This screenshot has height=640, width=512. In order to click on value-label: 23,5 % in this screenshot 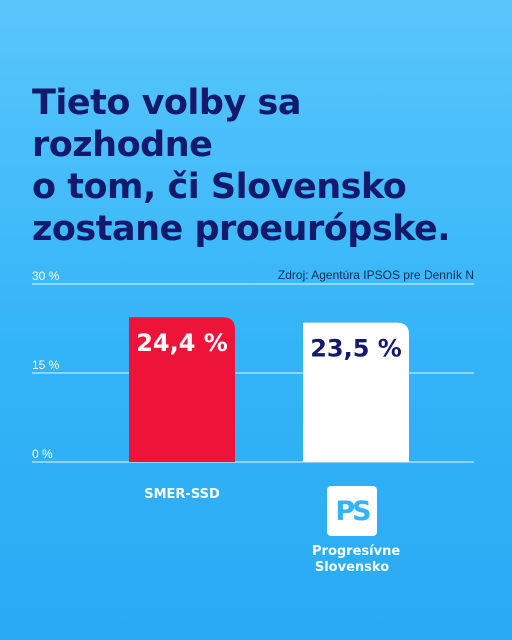, I will do `click(356, 349)`.